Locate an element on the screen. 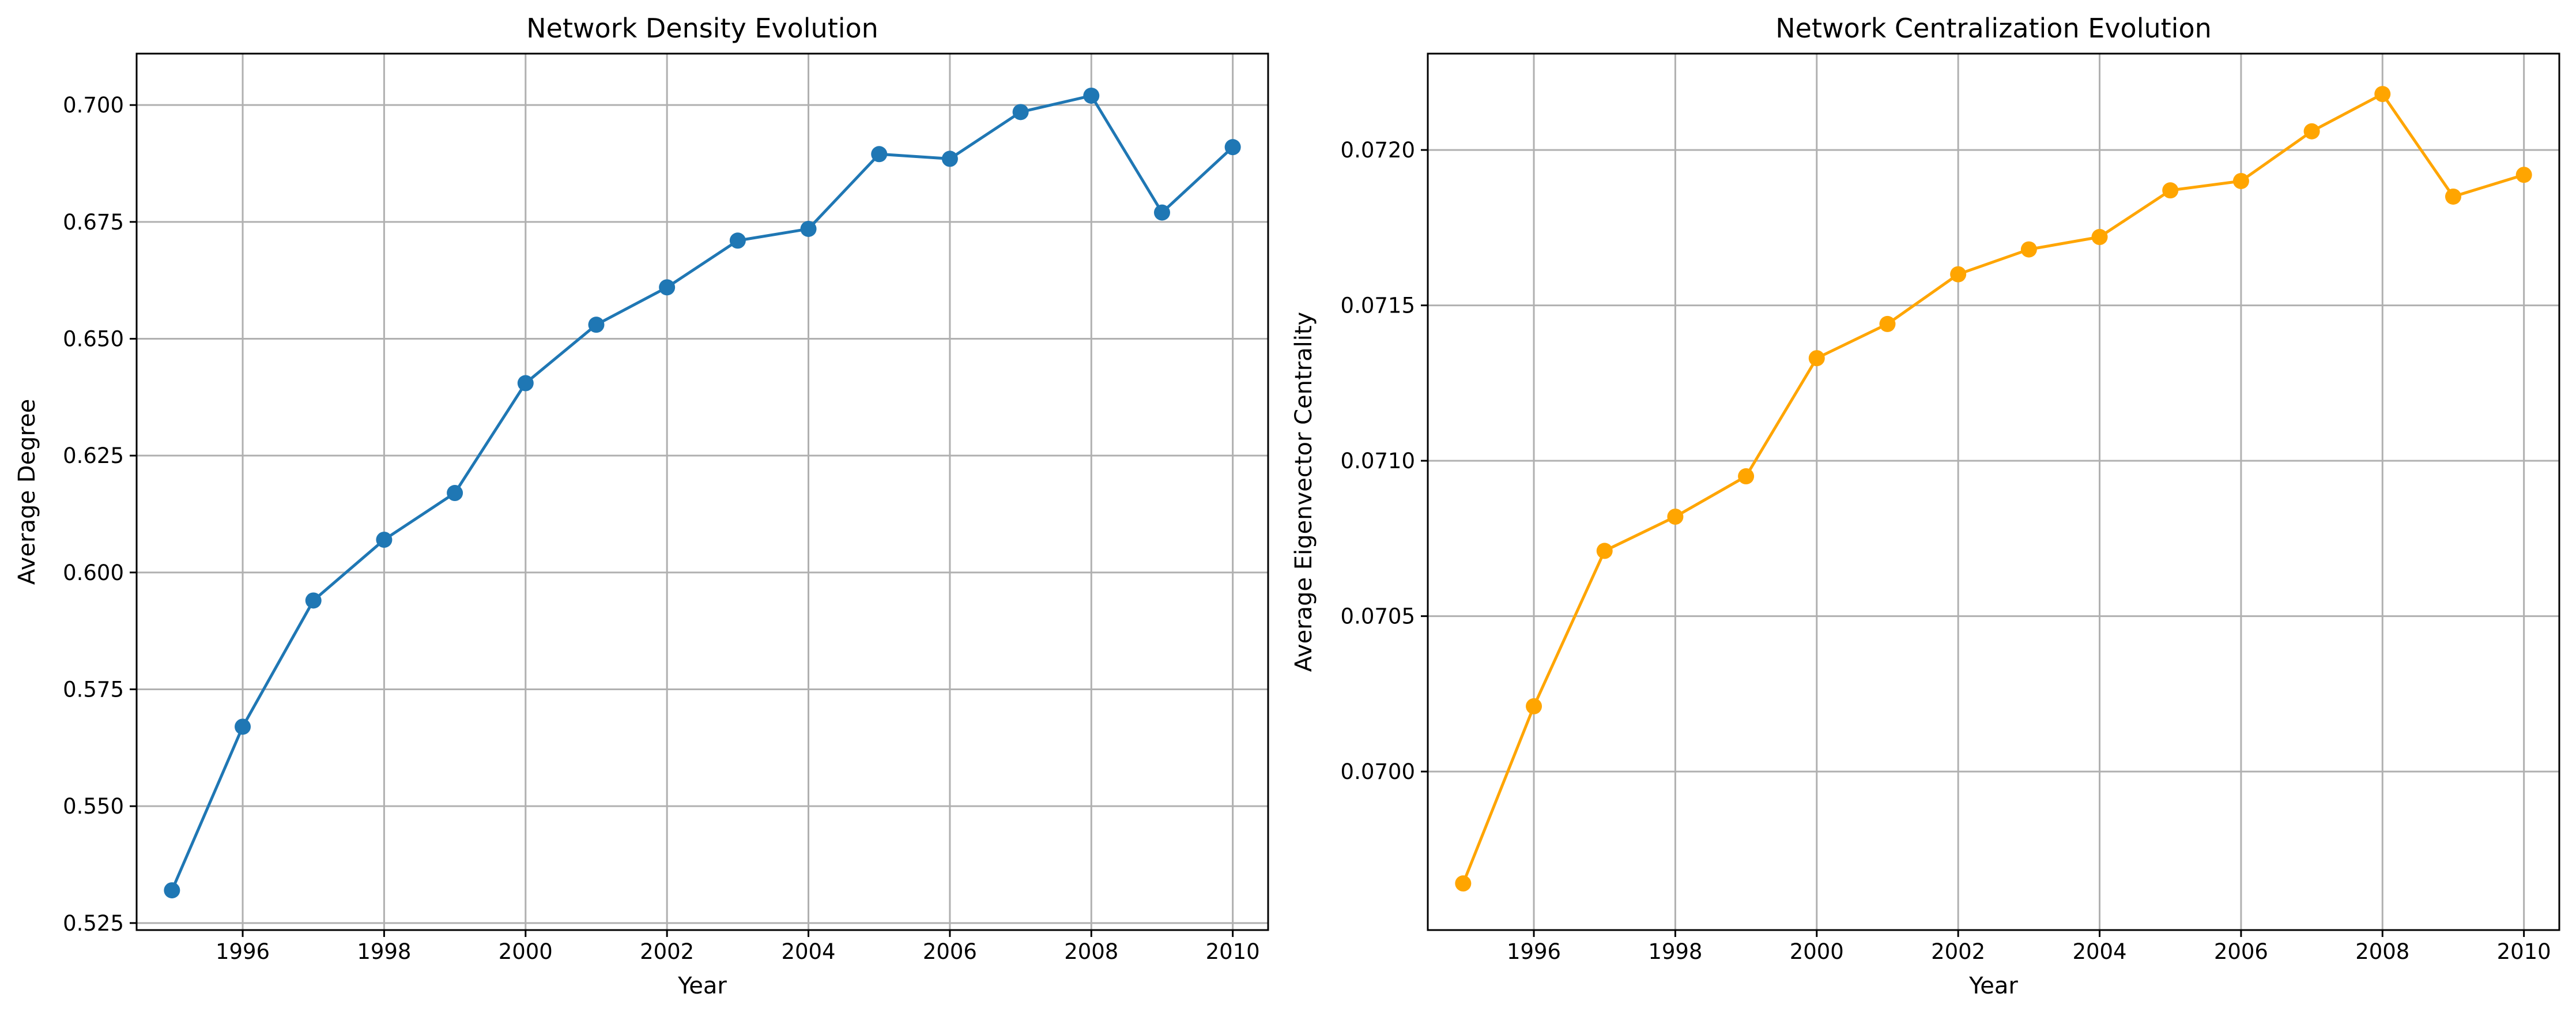  y-tick-label: 0.0715 is located at coordinates (1378, 305).